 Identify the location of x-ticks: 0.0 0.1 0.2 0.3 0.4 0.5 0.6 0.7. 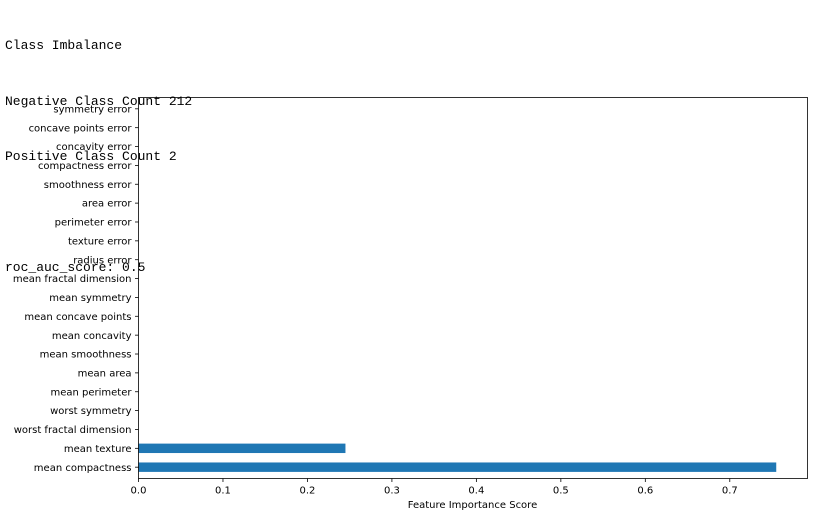
(434, 487).